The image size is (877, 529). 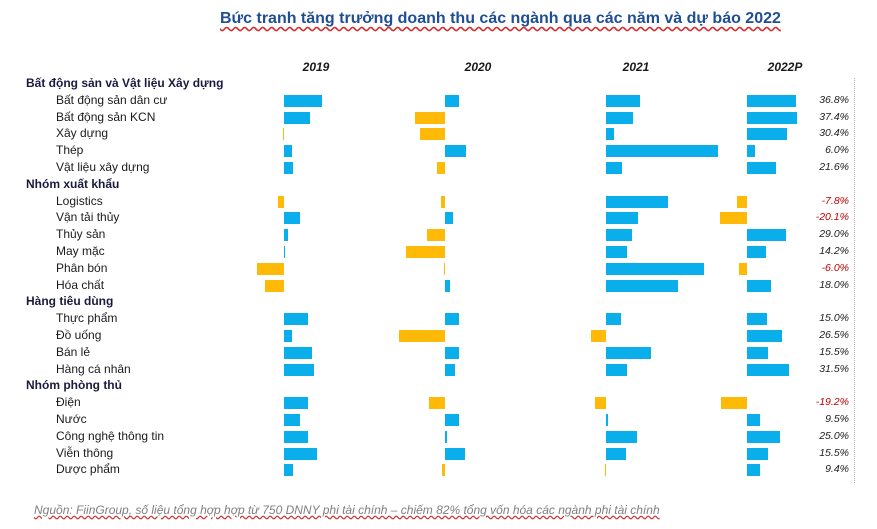 What do you see at coordinates (68, 402) in the screenshot?
I see `row-label: Điện` at bounding box center [68, 402].